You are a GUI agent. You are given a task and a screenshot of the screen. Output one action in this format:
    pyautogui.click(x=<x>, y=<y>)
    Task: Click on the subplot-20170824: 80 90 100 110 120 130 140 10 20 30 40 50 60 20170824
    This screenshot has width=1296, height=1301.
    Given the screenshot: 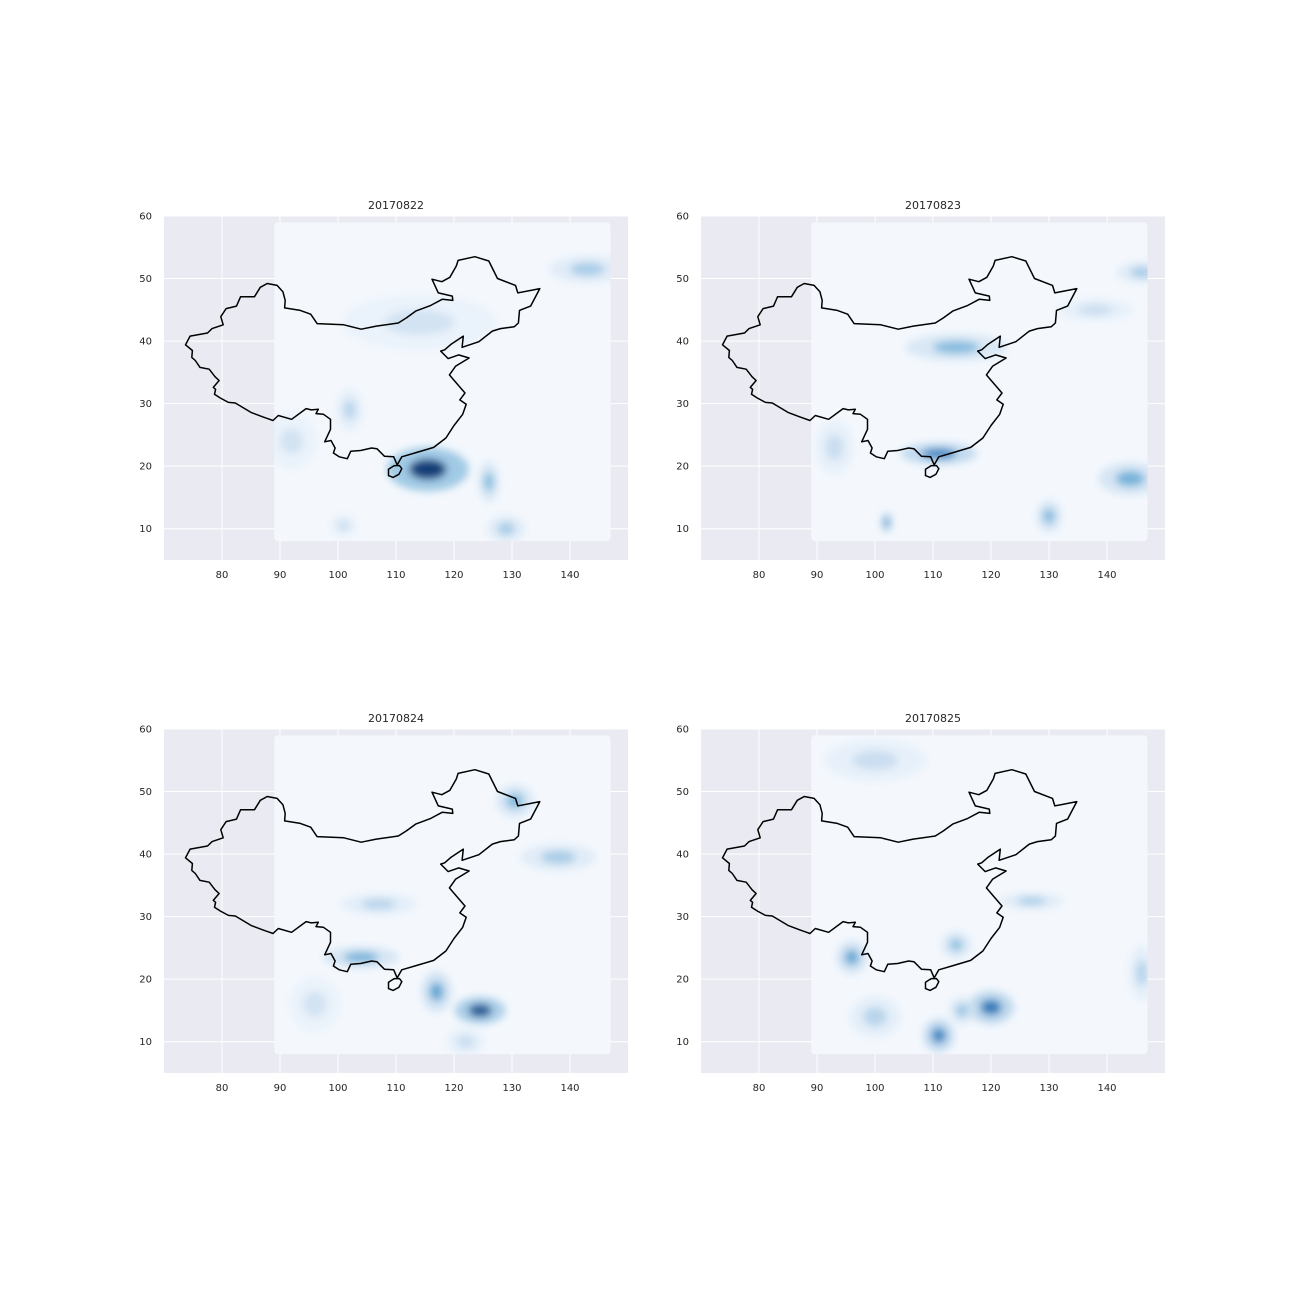 What is the action you would take?
    pyautogui.click(x=383, y=903)
    